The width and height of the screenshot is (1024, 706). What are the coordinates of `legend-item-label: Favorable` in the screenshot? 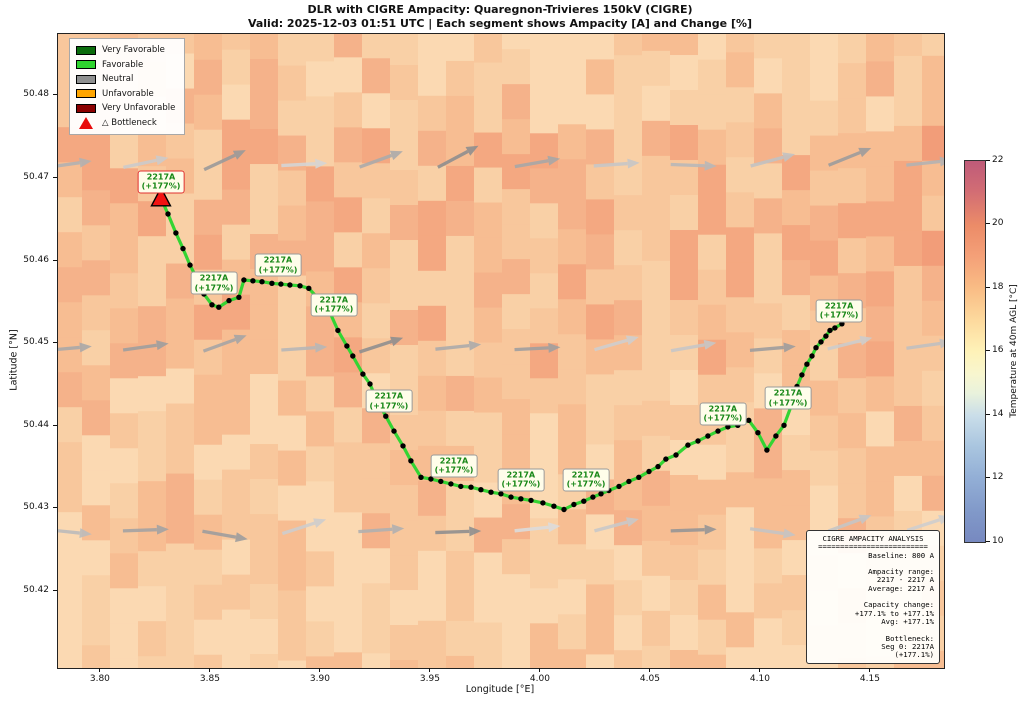 It's located at (123, 64).